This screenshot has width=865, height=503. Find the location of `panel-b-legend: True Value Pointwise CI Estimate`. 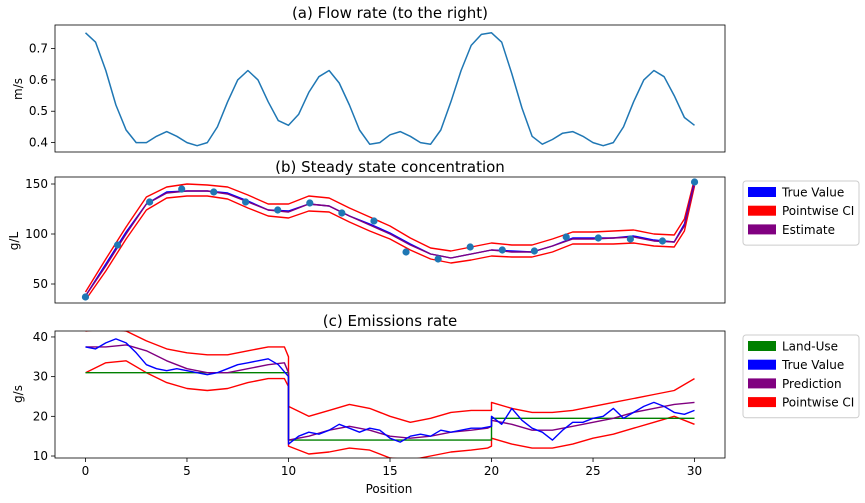

panel-b-legend: True Value Pointwise CI Estimate is located at coordinates (801, 213).